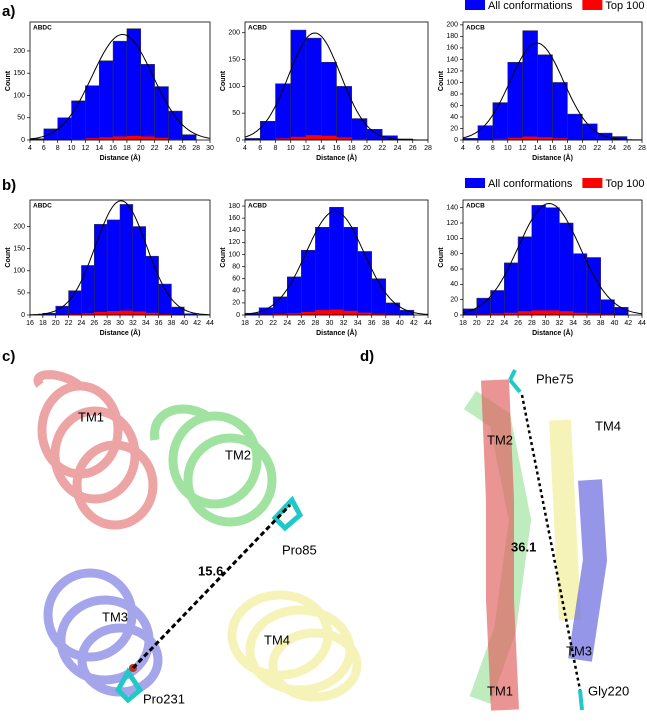 Image resolution: width=647 pixels, height=721 pixels. I want to click on y-tick-label: 50, so click(21, 293).